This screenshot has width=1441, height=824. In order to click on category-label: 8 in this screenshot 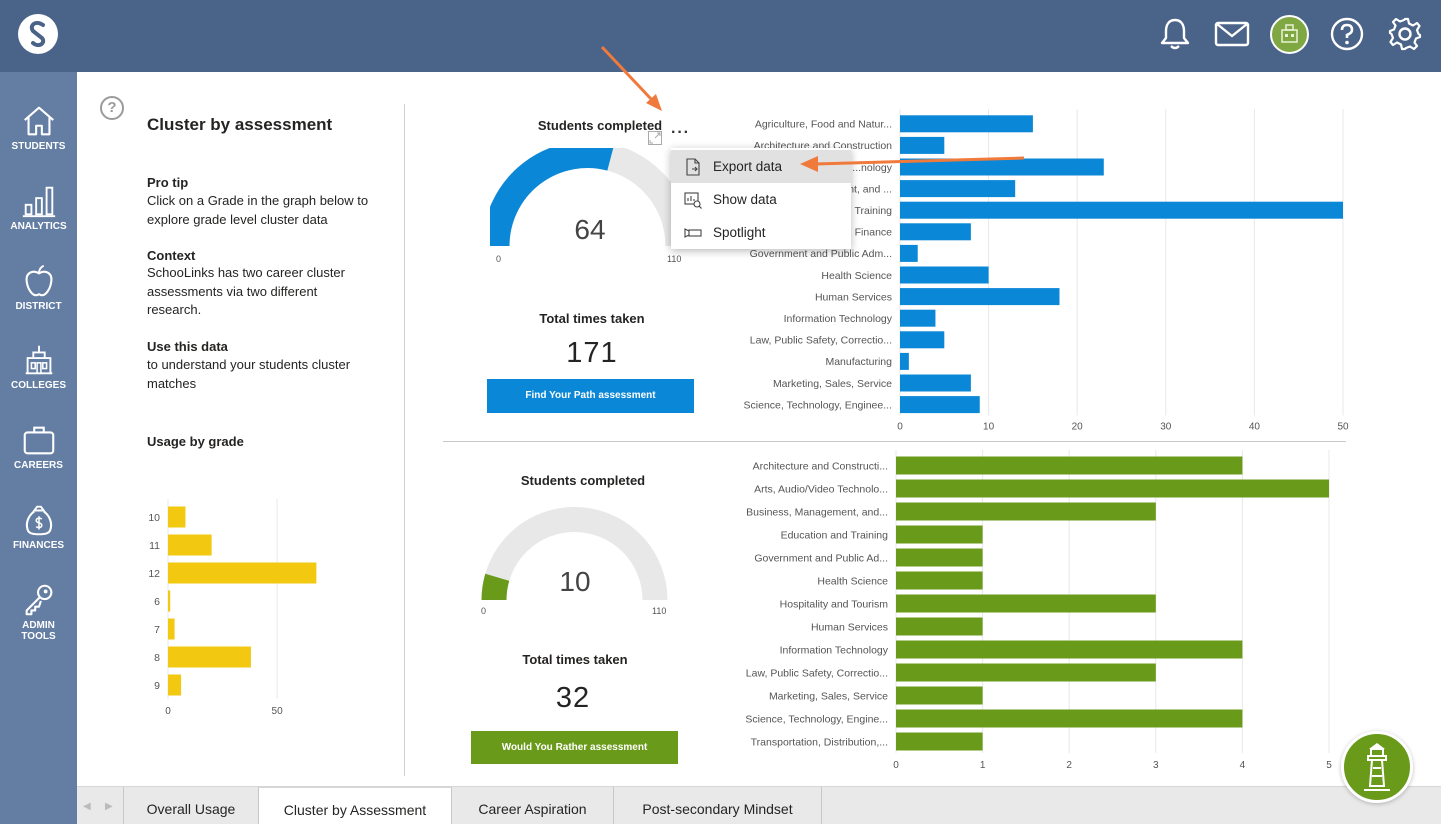, I will do `click(157, 658)`.